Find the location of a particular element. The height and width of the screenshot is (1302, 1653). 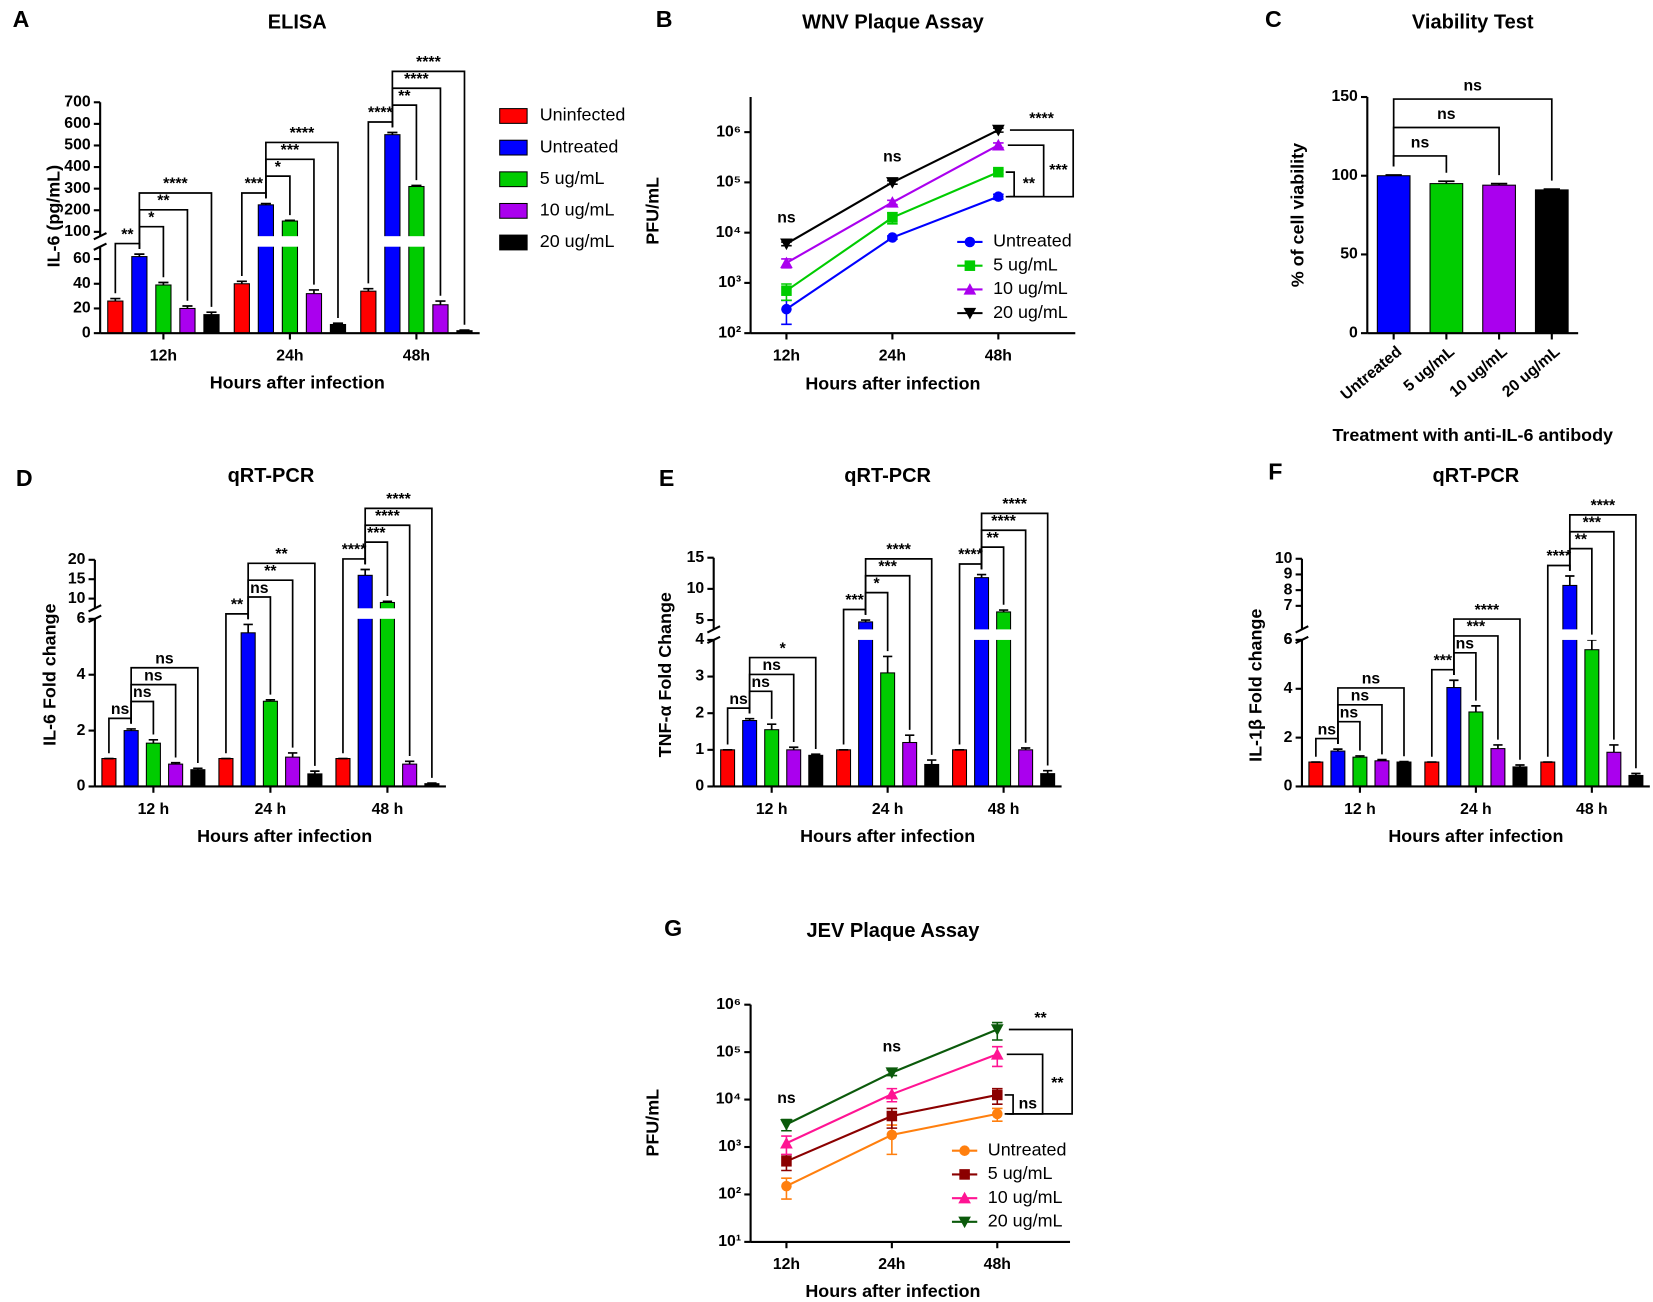

x-tick-label: 10 ug/mL is located at coordinates (1479, 372).